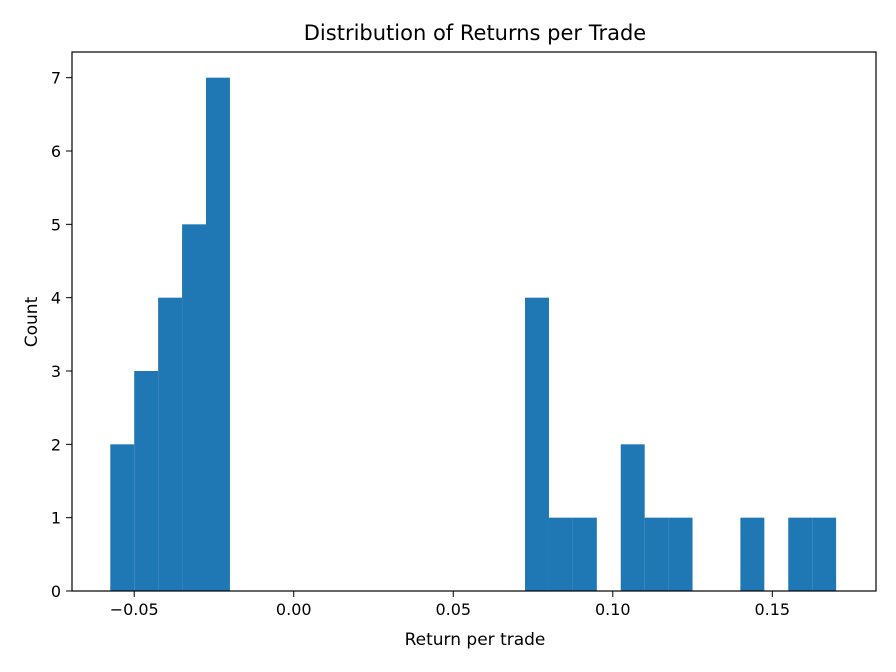 Image resolution: width=896 pixels, height=672 pixels. I want to click on y-tick-label-3: 3, so click(56, 371).